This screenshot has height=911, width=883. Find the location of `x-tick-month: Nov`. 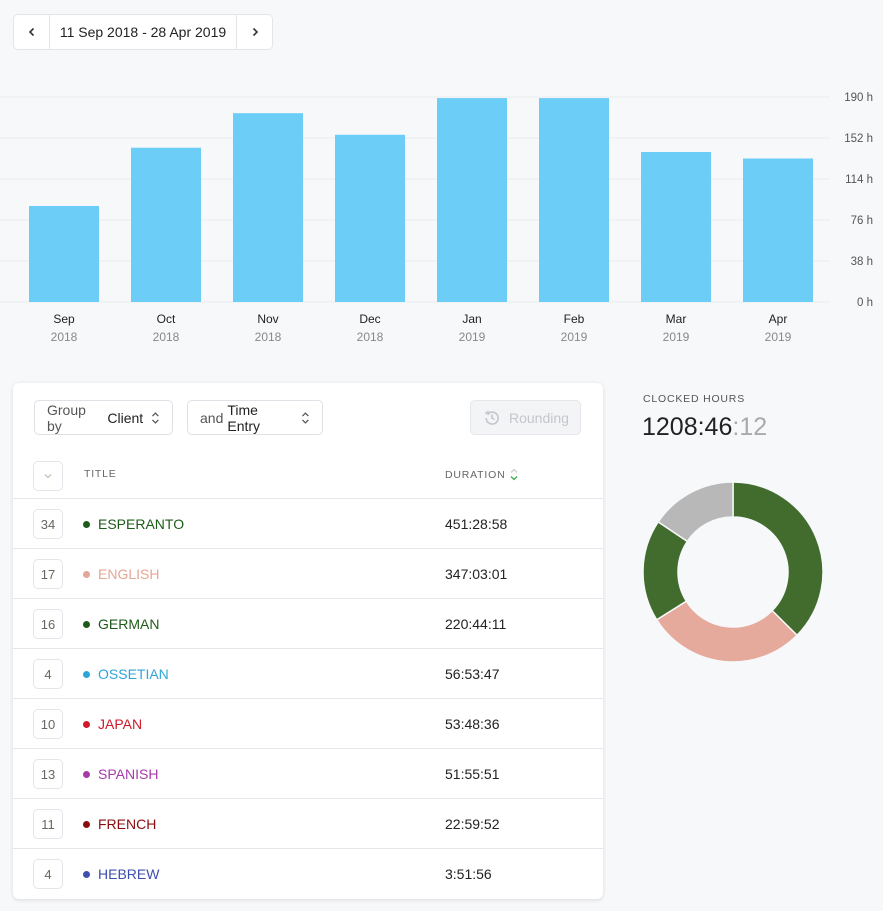

x-tick-month: Nov is located at coordinates (267, 319).